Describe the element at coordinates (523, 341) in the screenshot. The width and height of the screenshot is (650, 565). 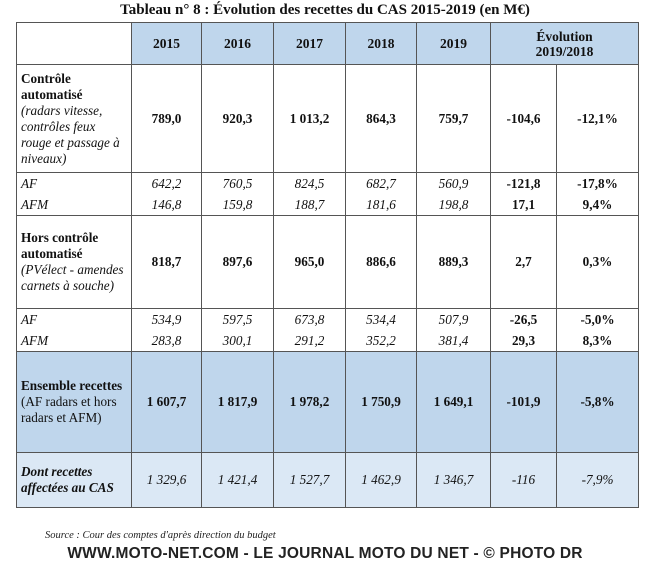
I see `evolution-abs-cell: 29,3` at that location.